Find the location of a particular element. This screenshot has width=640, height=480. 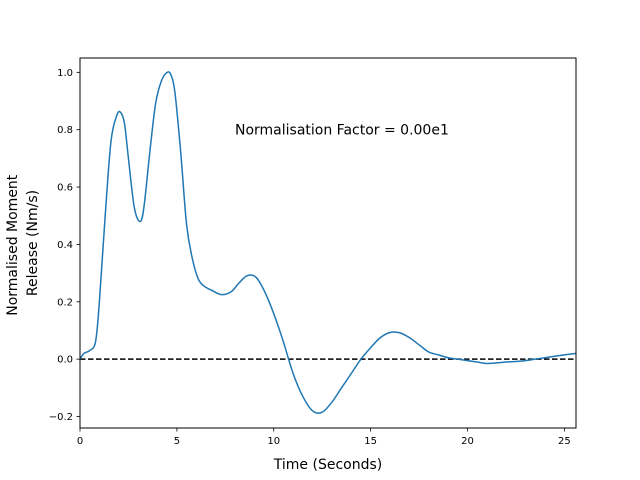

x-tick-label: 5 is located at coordinates (177, 441).